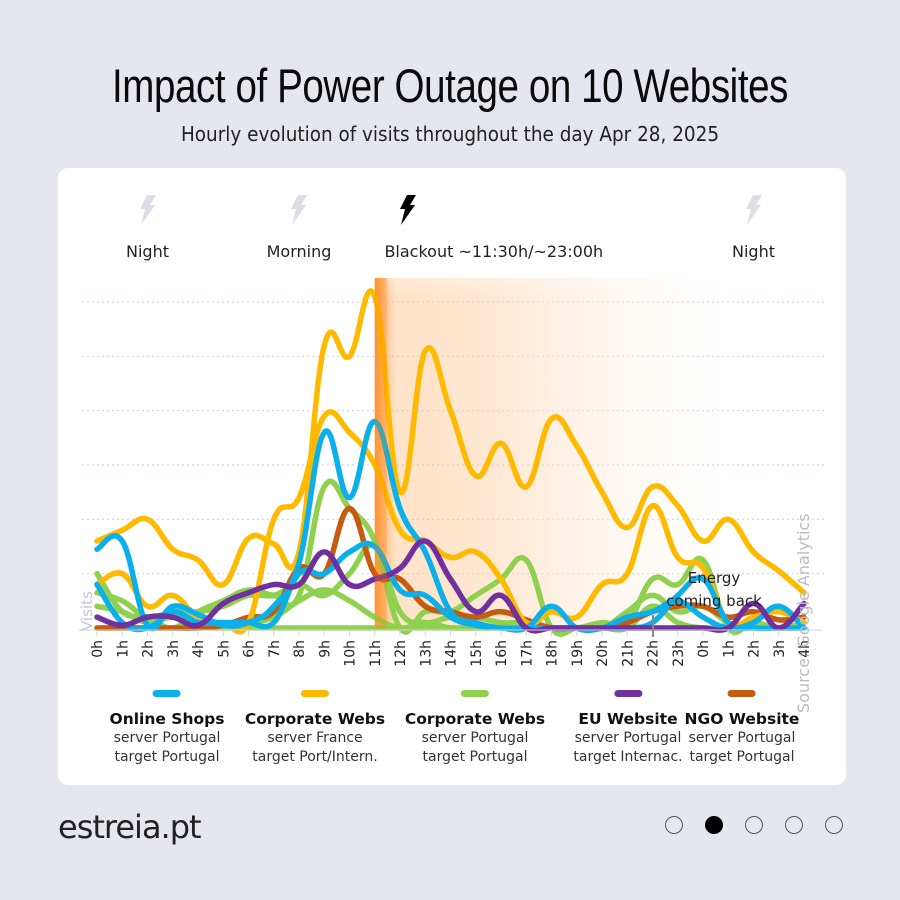 This screenshot has height=900, width=900. Describe the element at coordinates (527, 653) in the screenshot. I see `x-tick-label: 17h` at that location.